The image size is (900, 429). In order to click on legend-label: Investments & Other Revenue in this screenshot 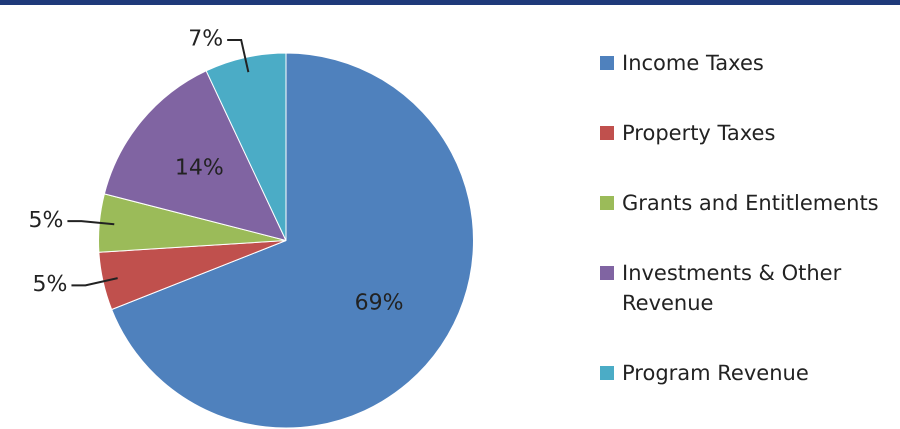, I will do `click(732, 288)`.